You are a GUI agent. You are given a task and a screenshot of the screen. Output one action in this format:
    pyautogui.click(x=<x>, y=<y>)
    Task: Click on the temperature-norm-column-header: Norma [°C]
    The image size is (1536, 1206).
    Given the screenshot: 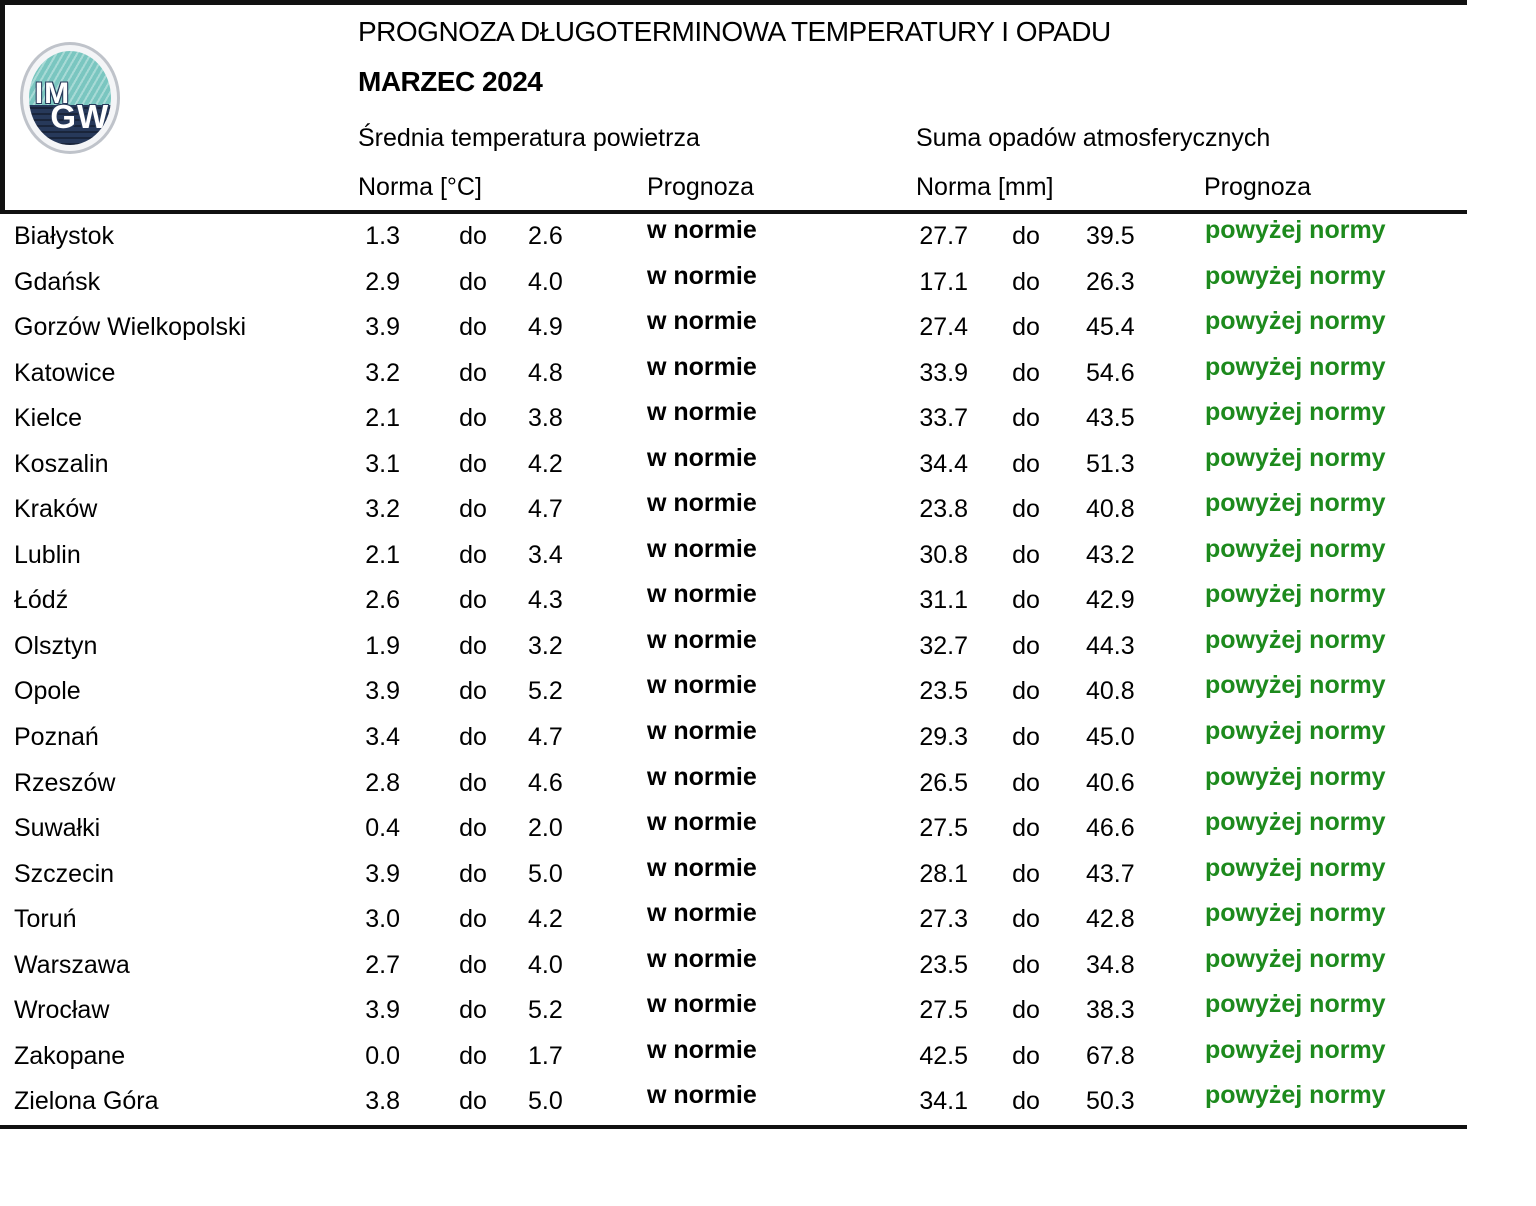 What is the action you would take?
    pyautogui.click(x=420, y=187)
    